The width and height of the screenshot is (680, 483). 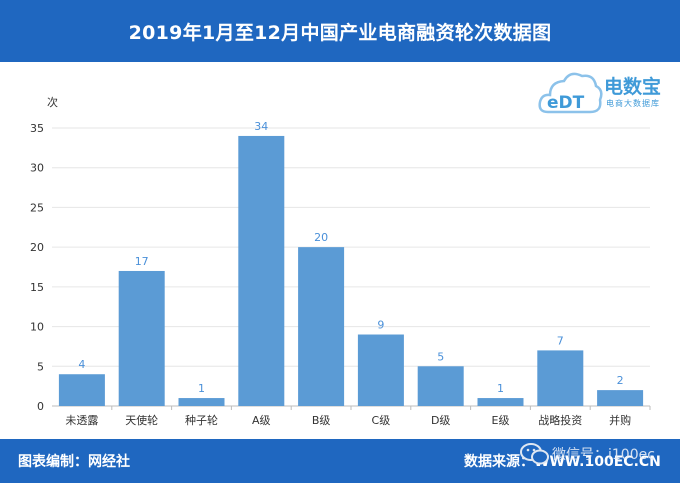 I want to click on logo-subtitle: 电商大数据库, so click(x=633, y=103).